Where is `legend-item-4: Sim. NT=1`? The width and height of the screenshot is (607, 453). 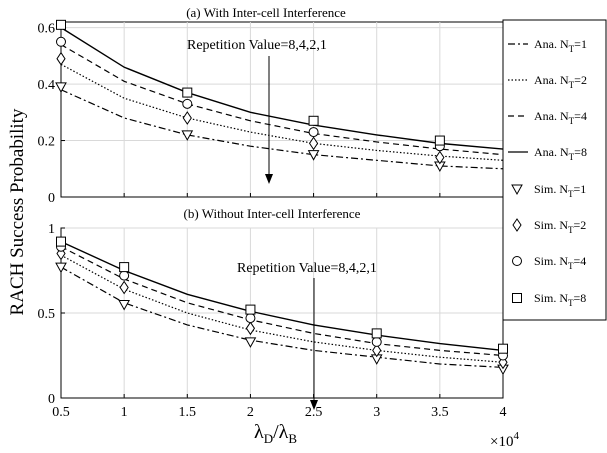
legend-item-4: Sim. NT=1 is located at coordinates (548, 190).